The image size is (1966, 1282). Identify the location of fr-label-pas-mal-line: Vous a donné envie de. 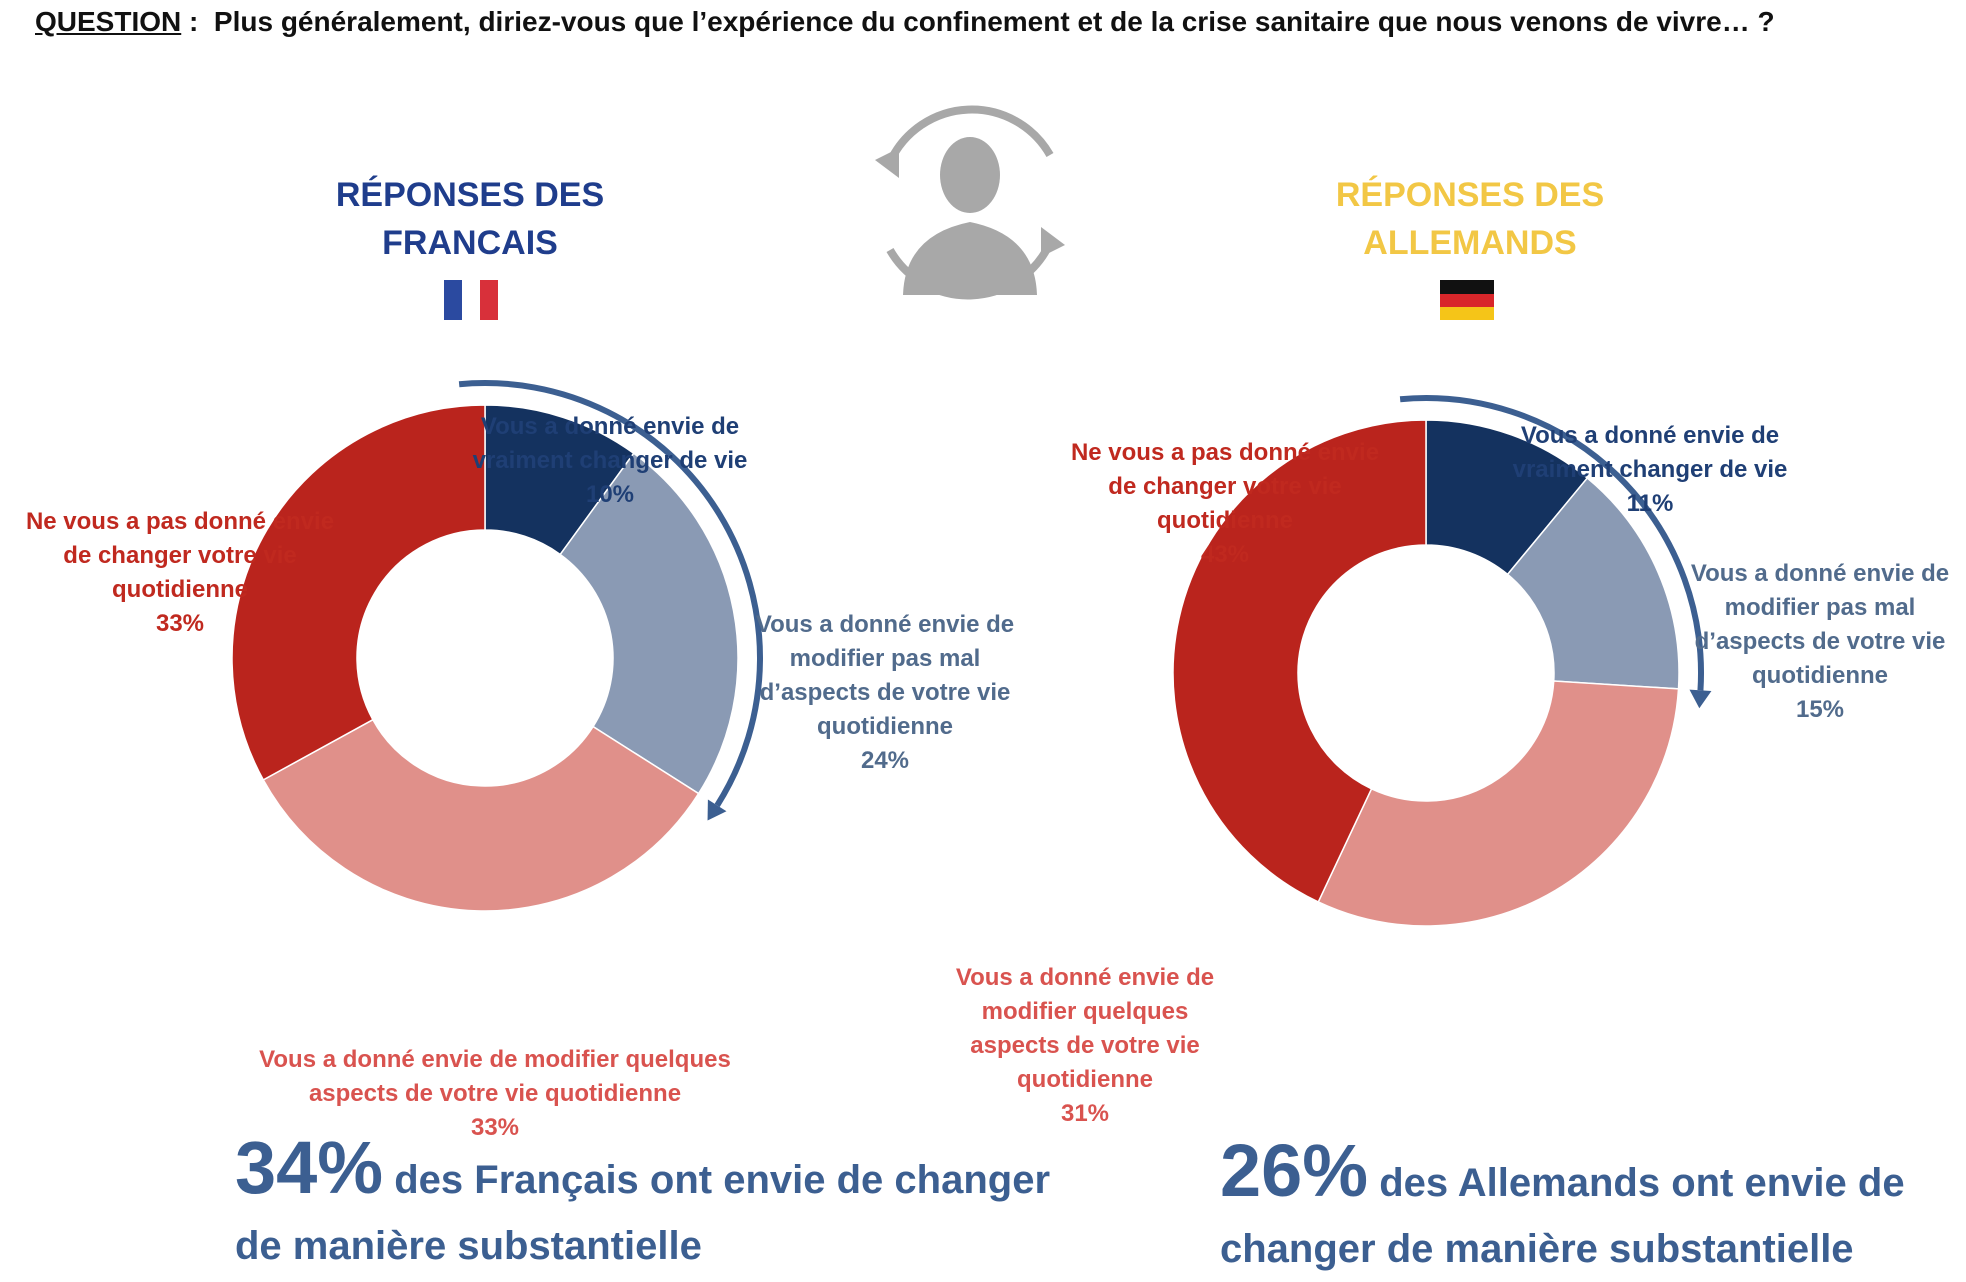
(885, 624).